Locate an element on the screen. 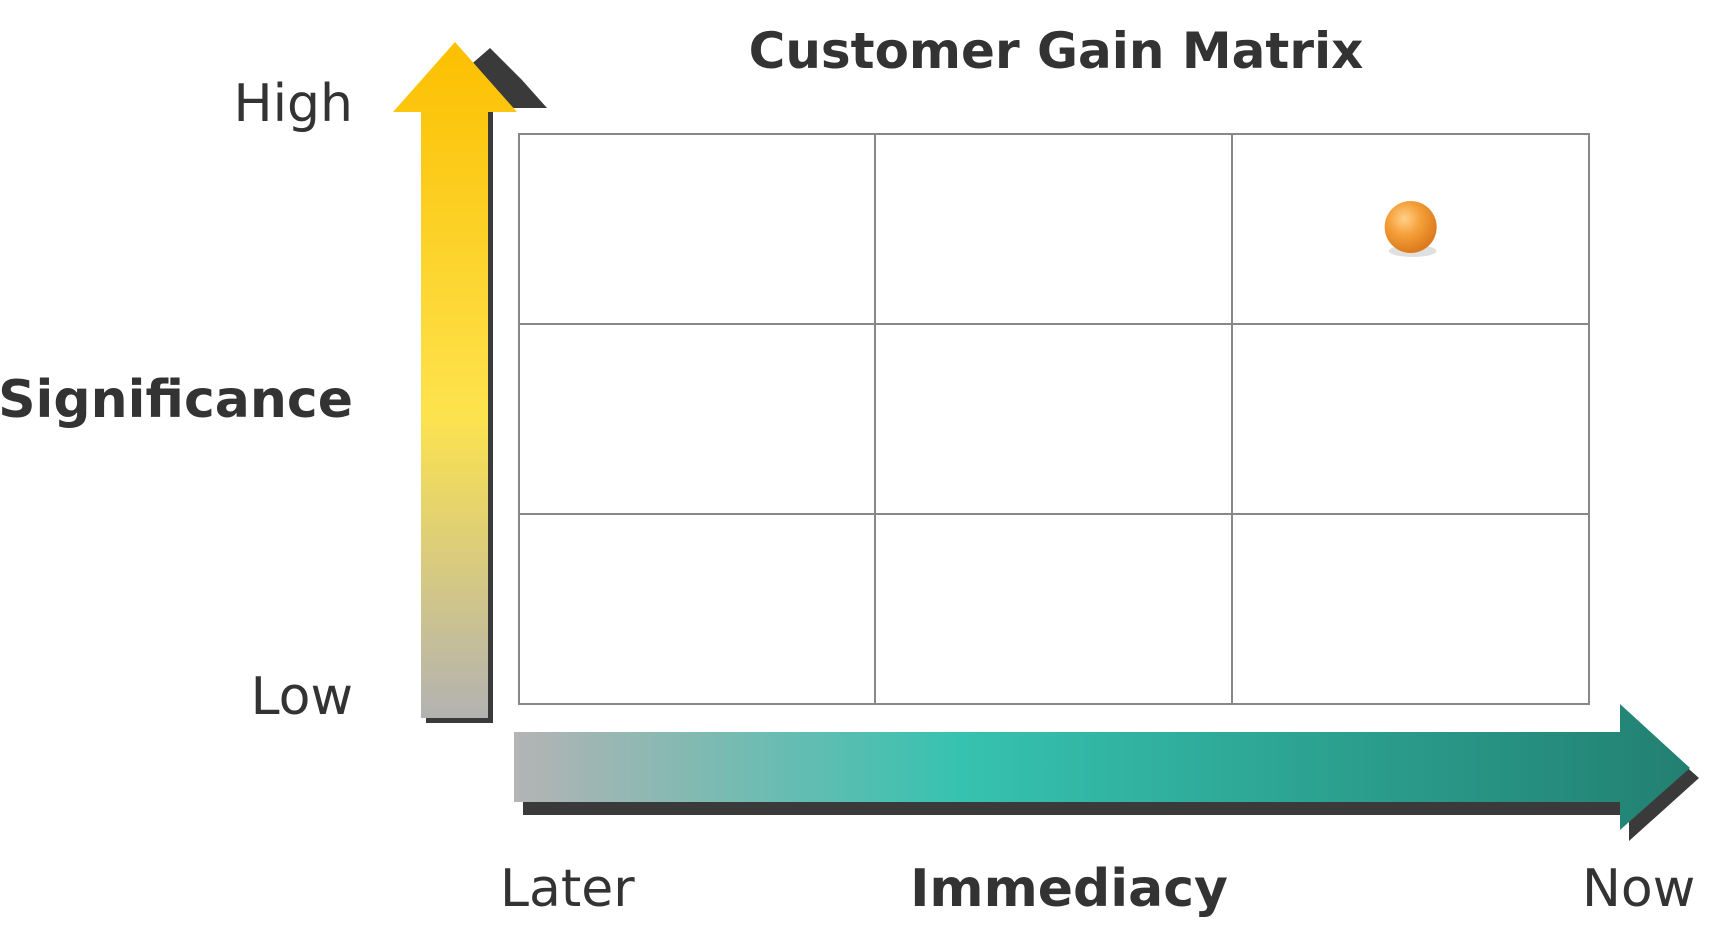 The height and width of the screenshot is (947, 1714). y-axis-low-label: Low is located at coordinates (301, 697).